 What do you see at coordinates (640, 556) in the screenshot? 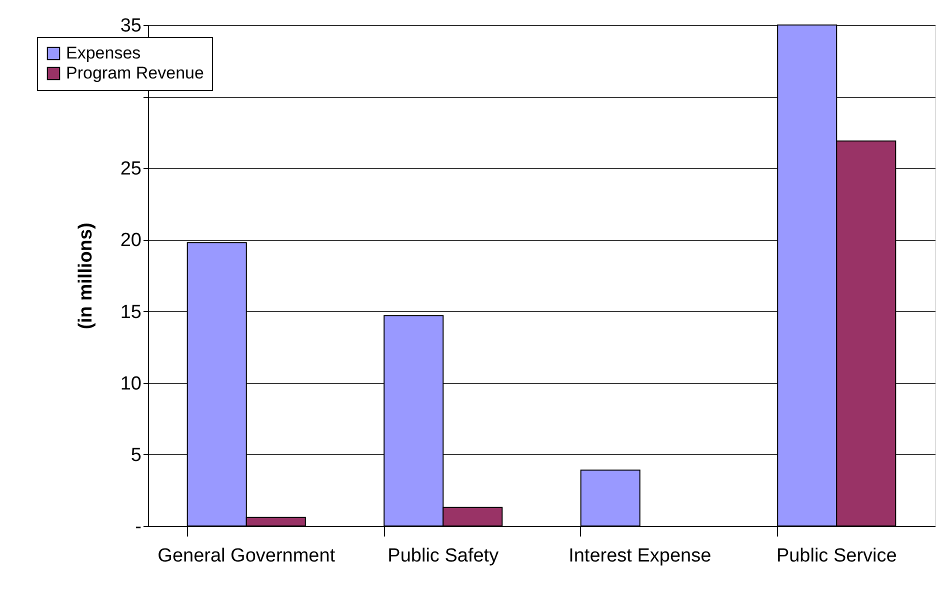
I see `x-tick-label: Interest Expense` at bounding box center [640, 556].